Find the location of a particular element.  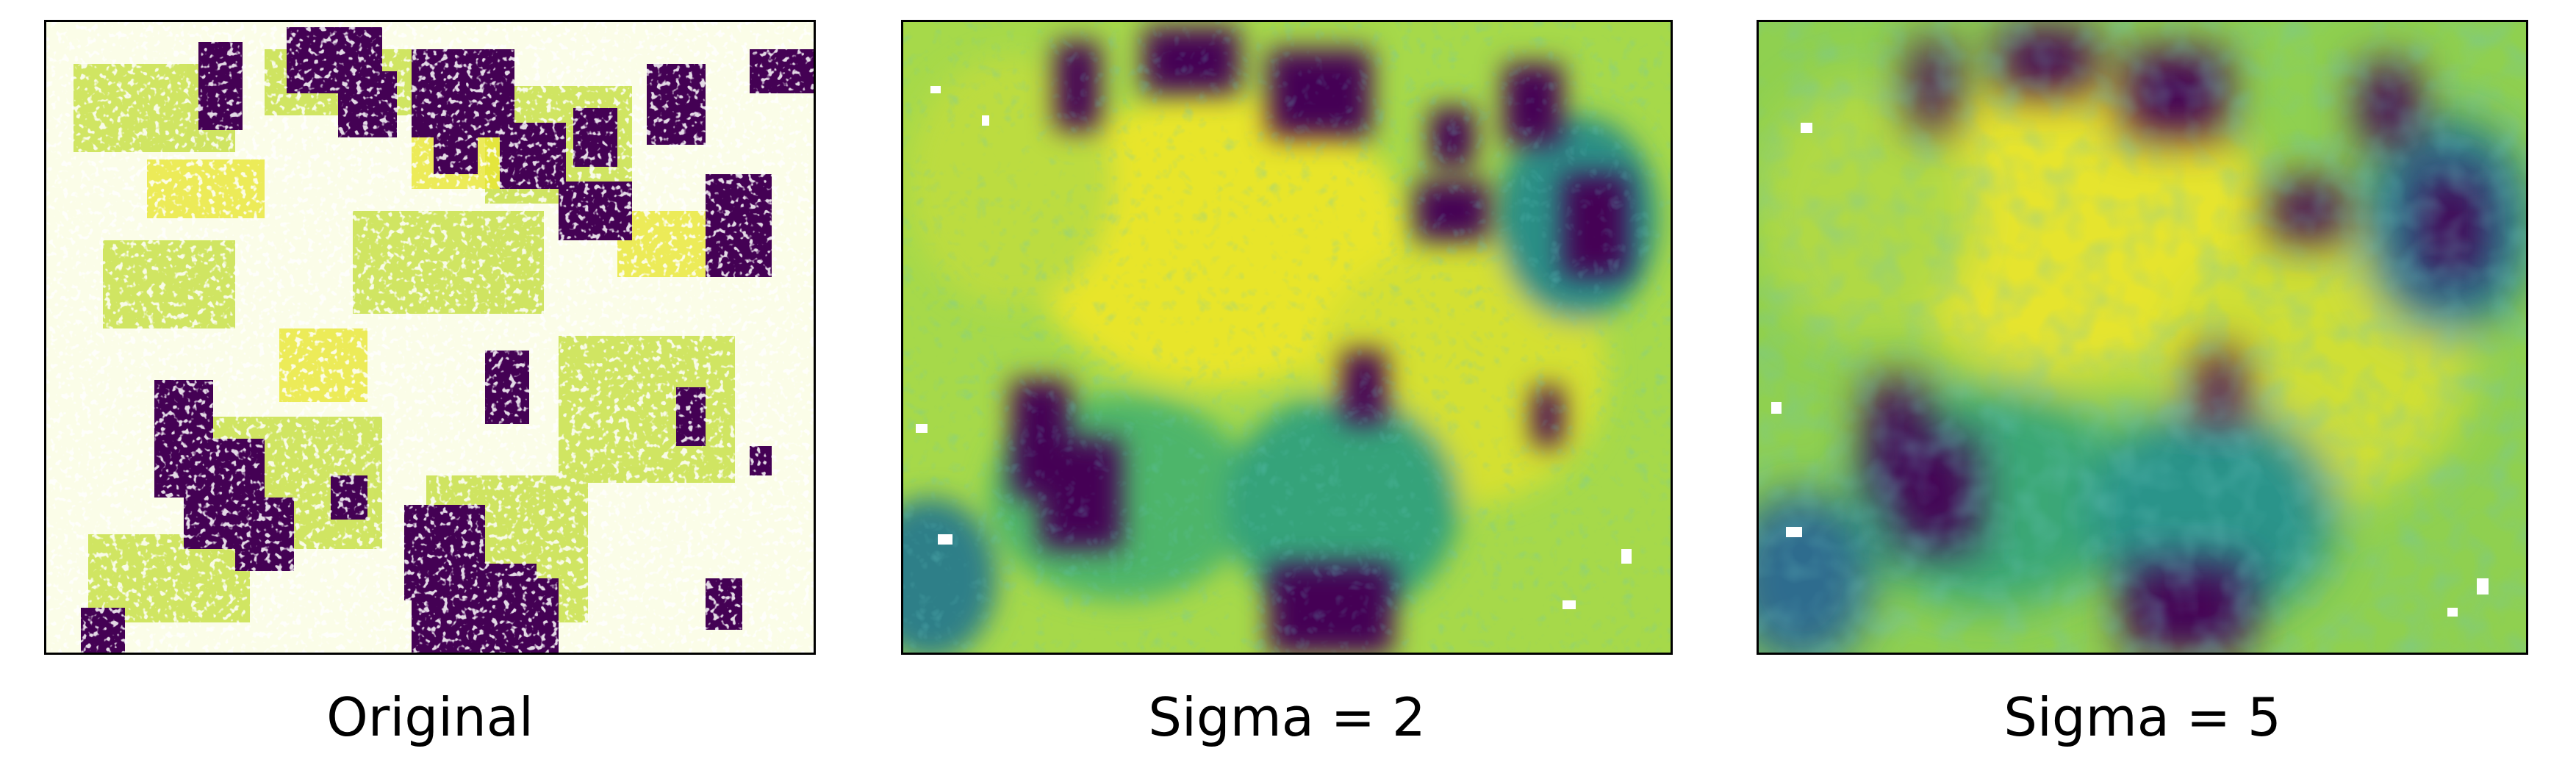

caption-sigma-5: Sigma = 5 is located at coordinates (2142, 717).